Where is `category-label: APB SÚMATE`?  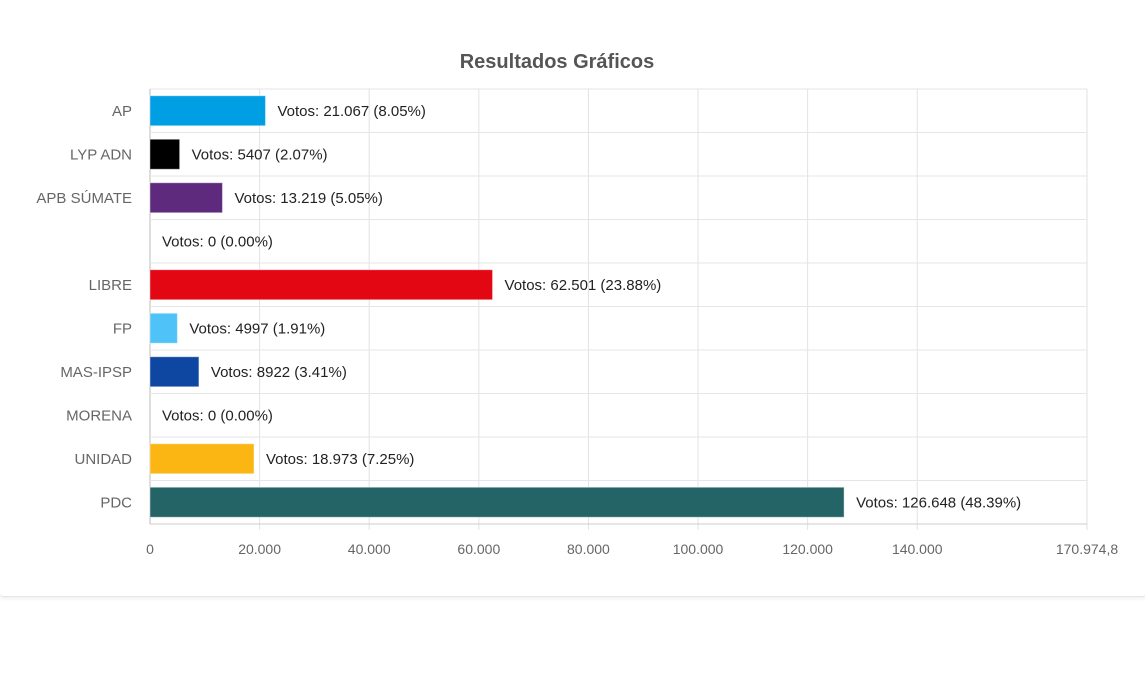 category-label: APB SÚMATE is located at coordinates (84, 198).